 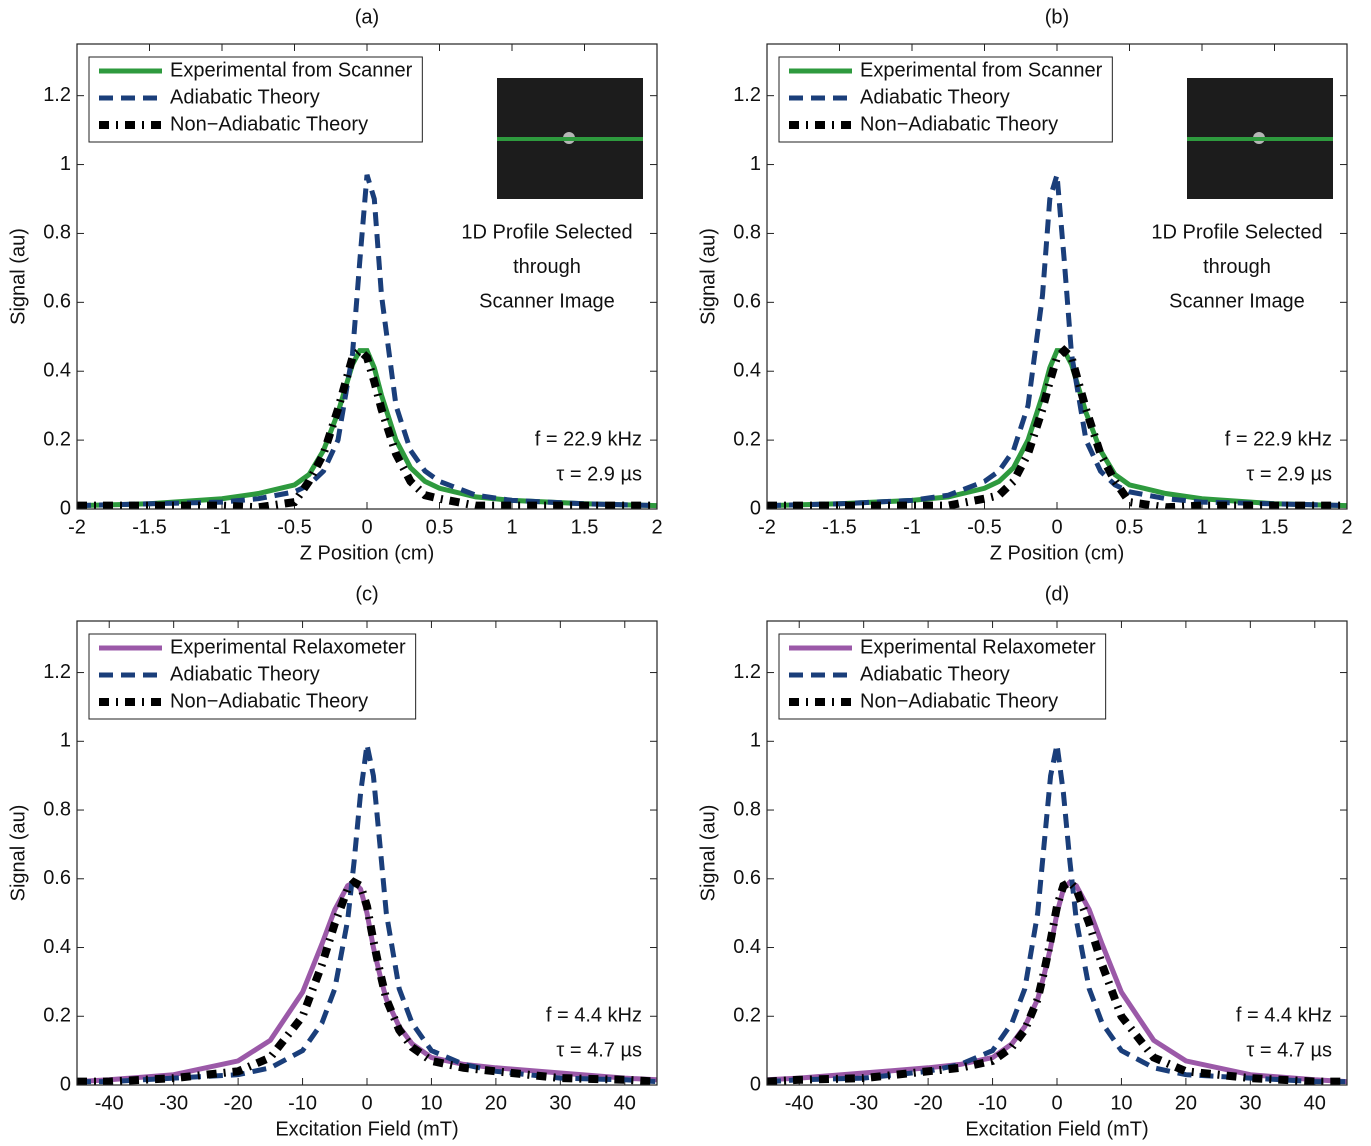 What do you see at coordinates (588, 439) in the screenshot?
I see `annotation: f = 22.9 kHz` at bounding box center [588, 439].